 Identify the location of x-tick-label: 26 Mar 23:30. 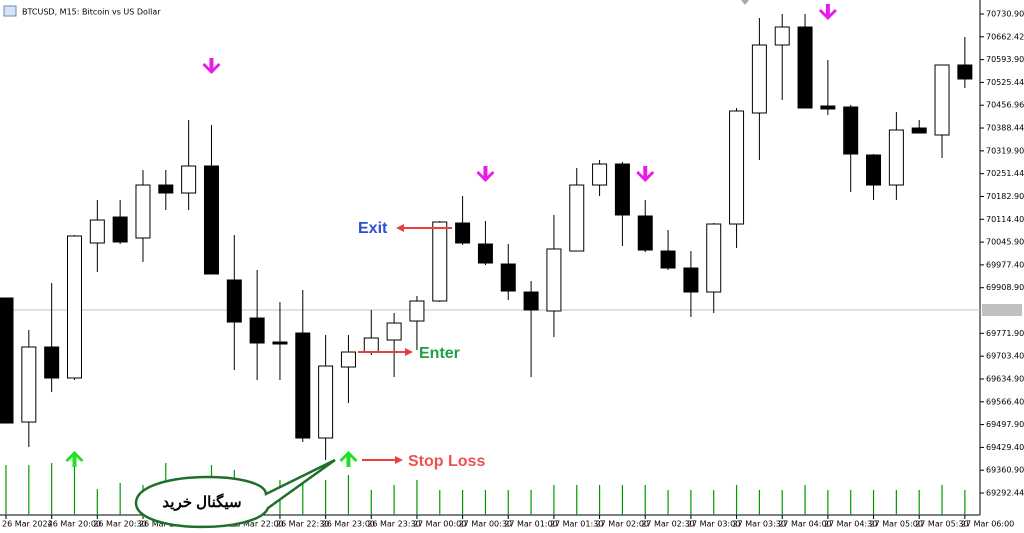
(393, 524).